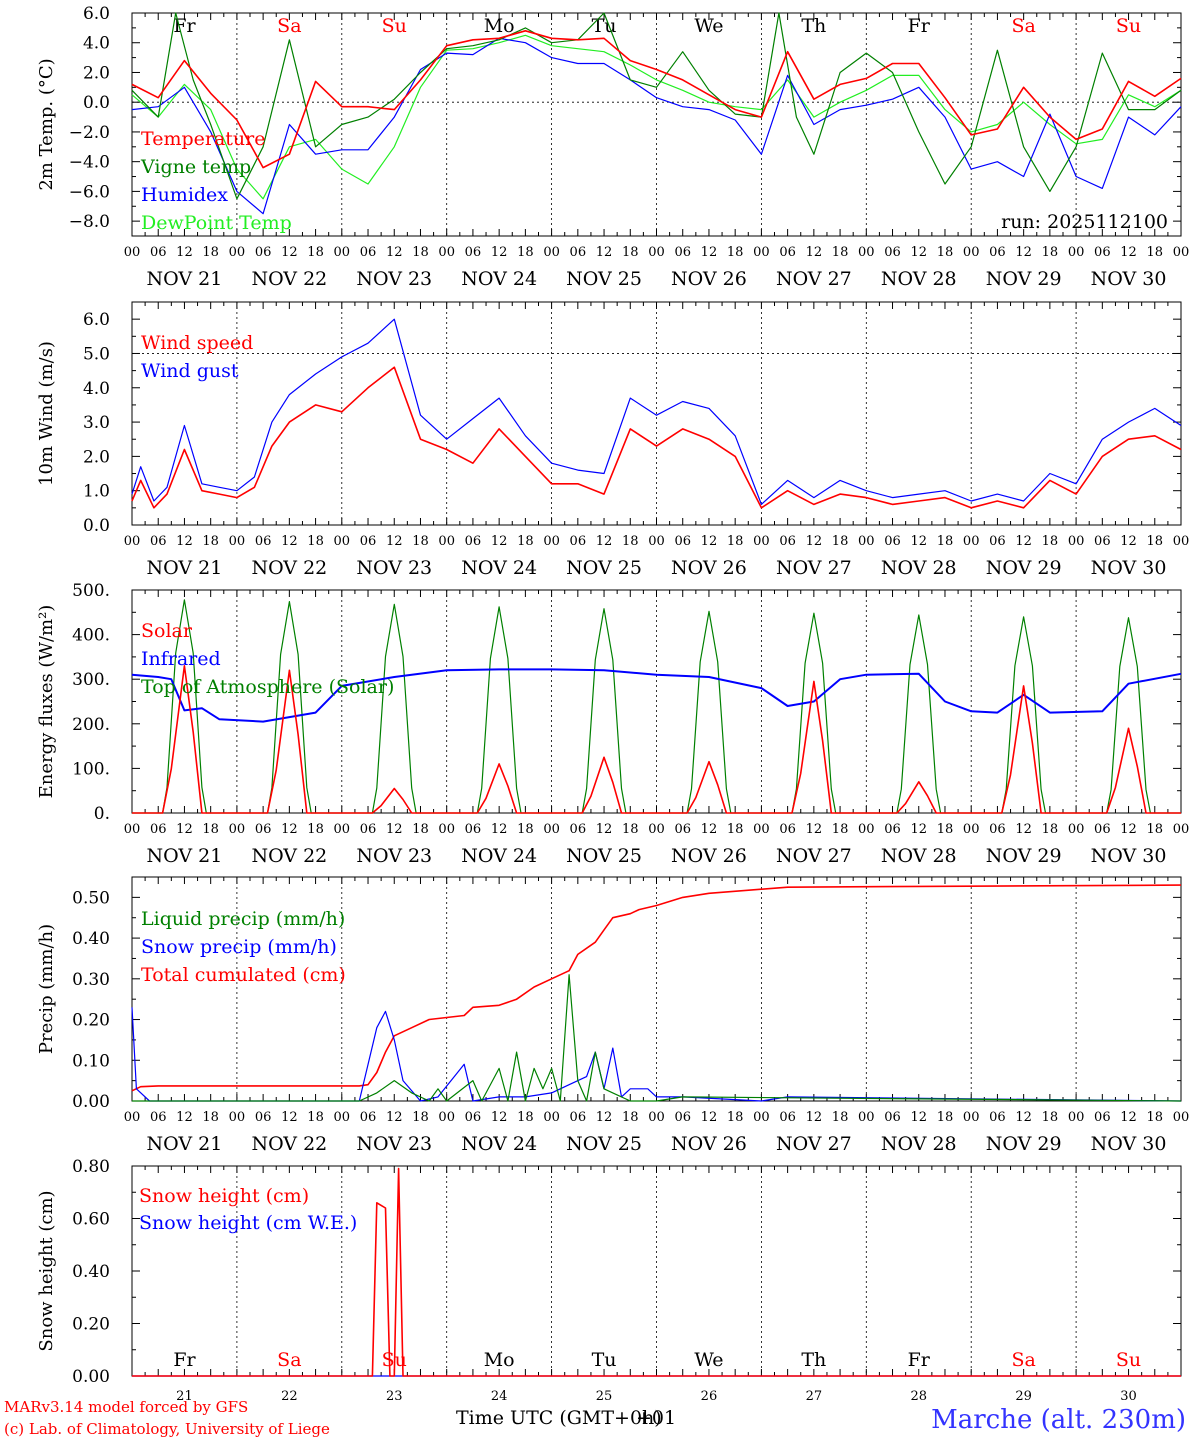 The image size is (1194, 1440). I want to click on y-tick-label: 100., so click(91, 769).